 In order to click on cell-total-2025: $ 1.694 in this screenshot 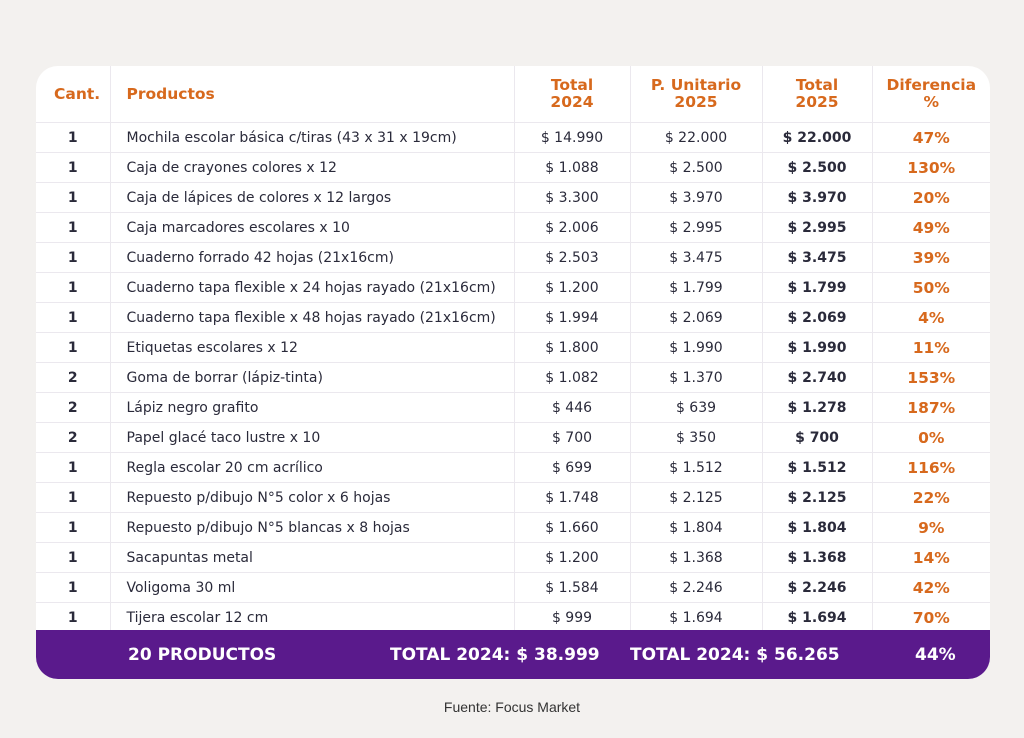, I will do `click(816, 617)`.